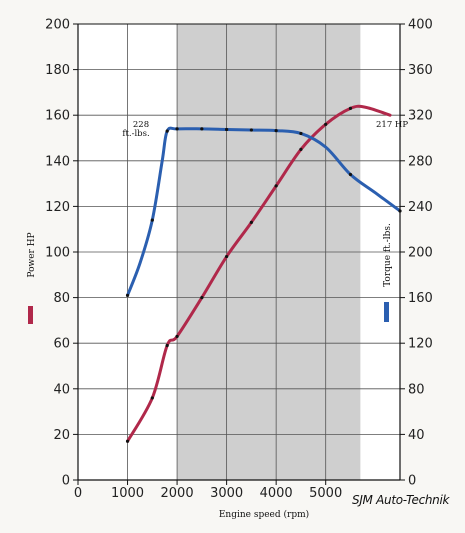 This screenshot has height=533, width=465. Describe the element at coordinates (420, 161) in the screenshot. I see `right-tick-label: 280` at that location.